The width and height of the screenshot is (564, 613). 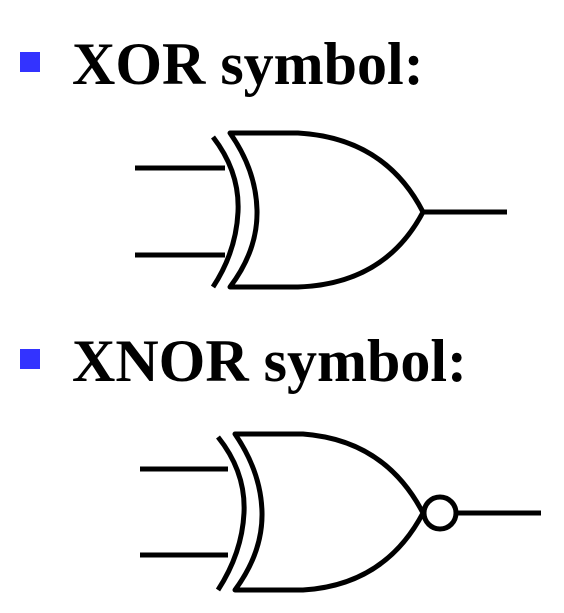 I want to click on xor-back-arc, so click(x=225, y=212).